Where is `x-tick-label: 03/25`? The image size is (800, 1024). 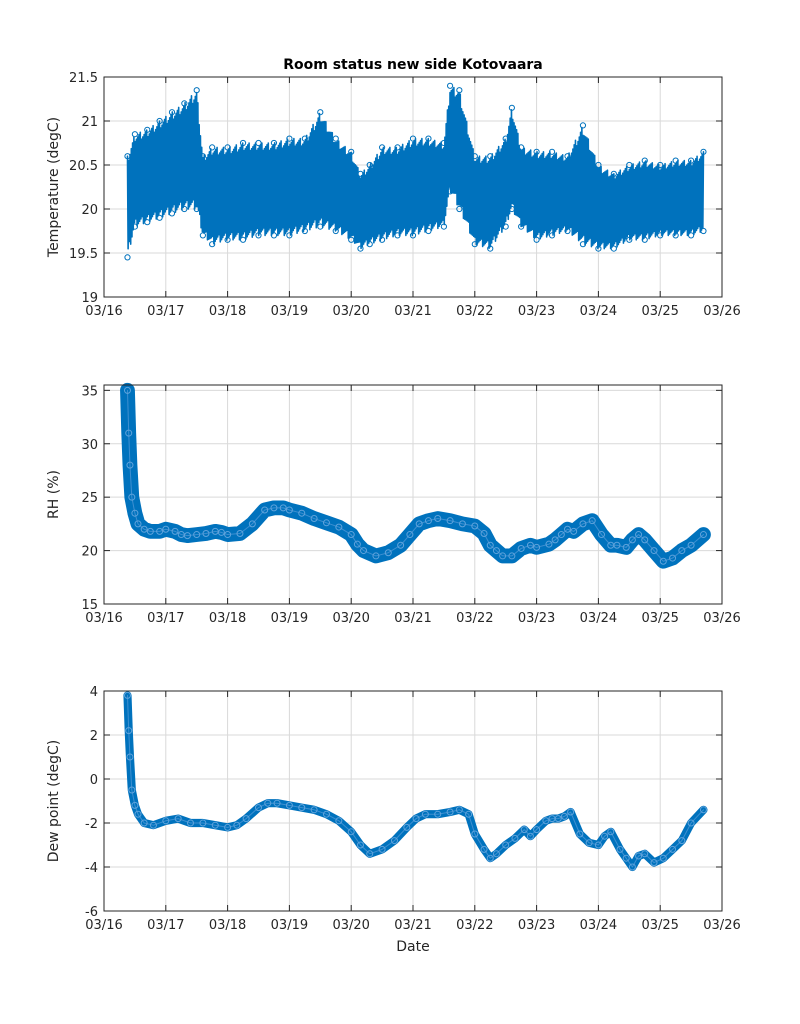
x-tick-label: 03/25 is located at coordinates (659, 925).